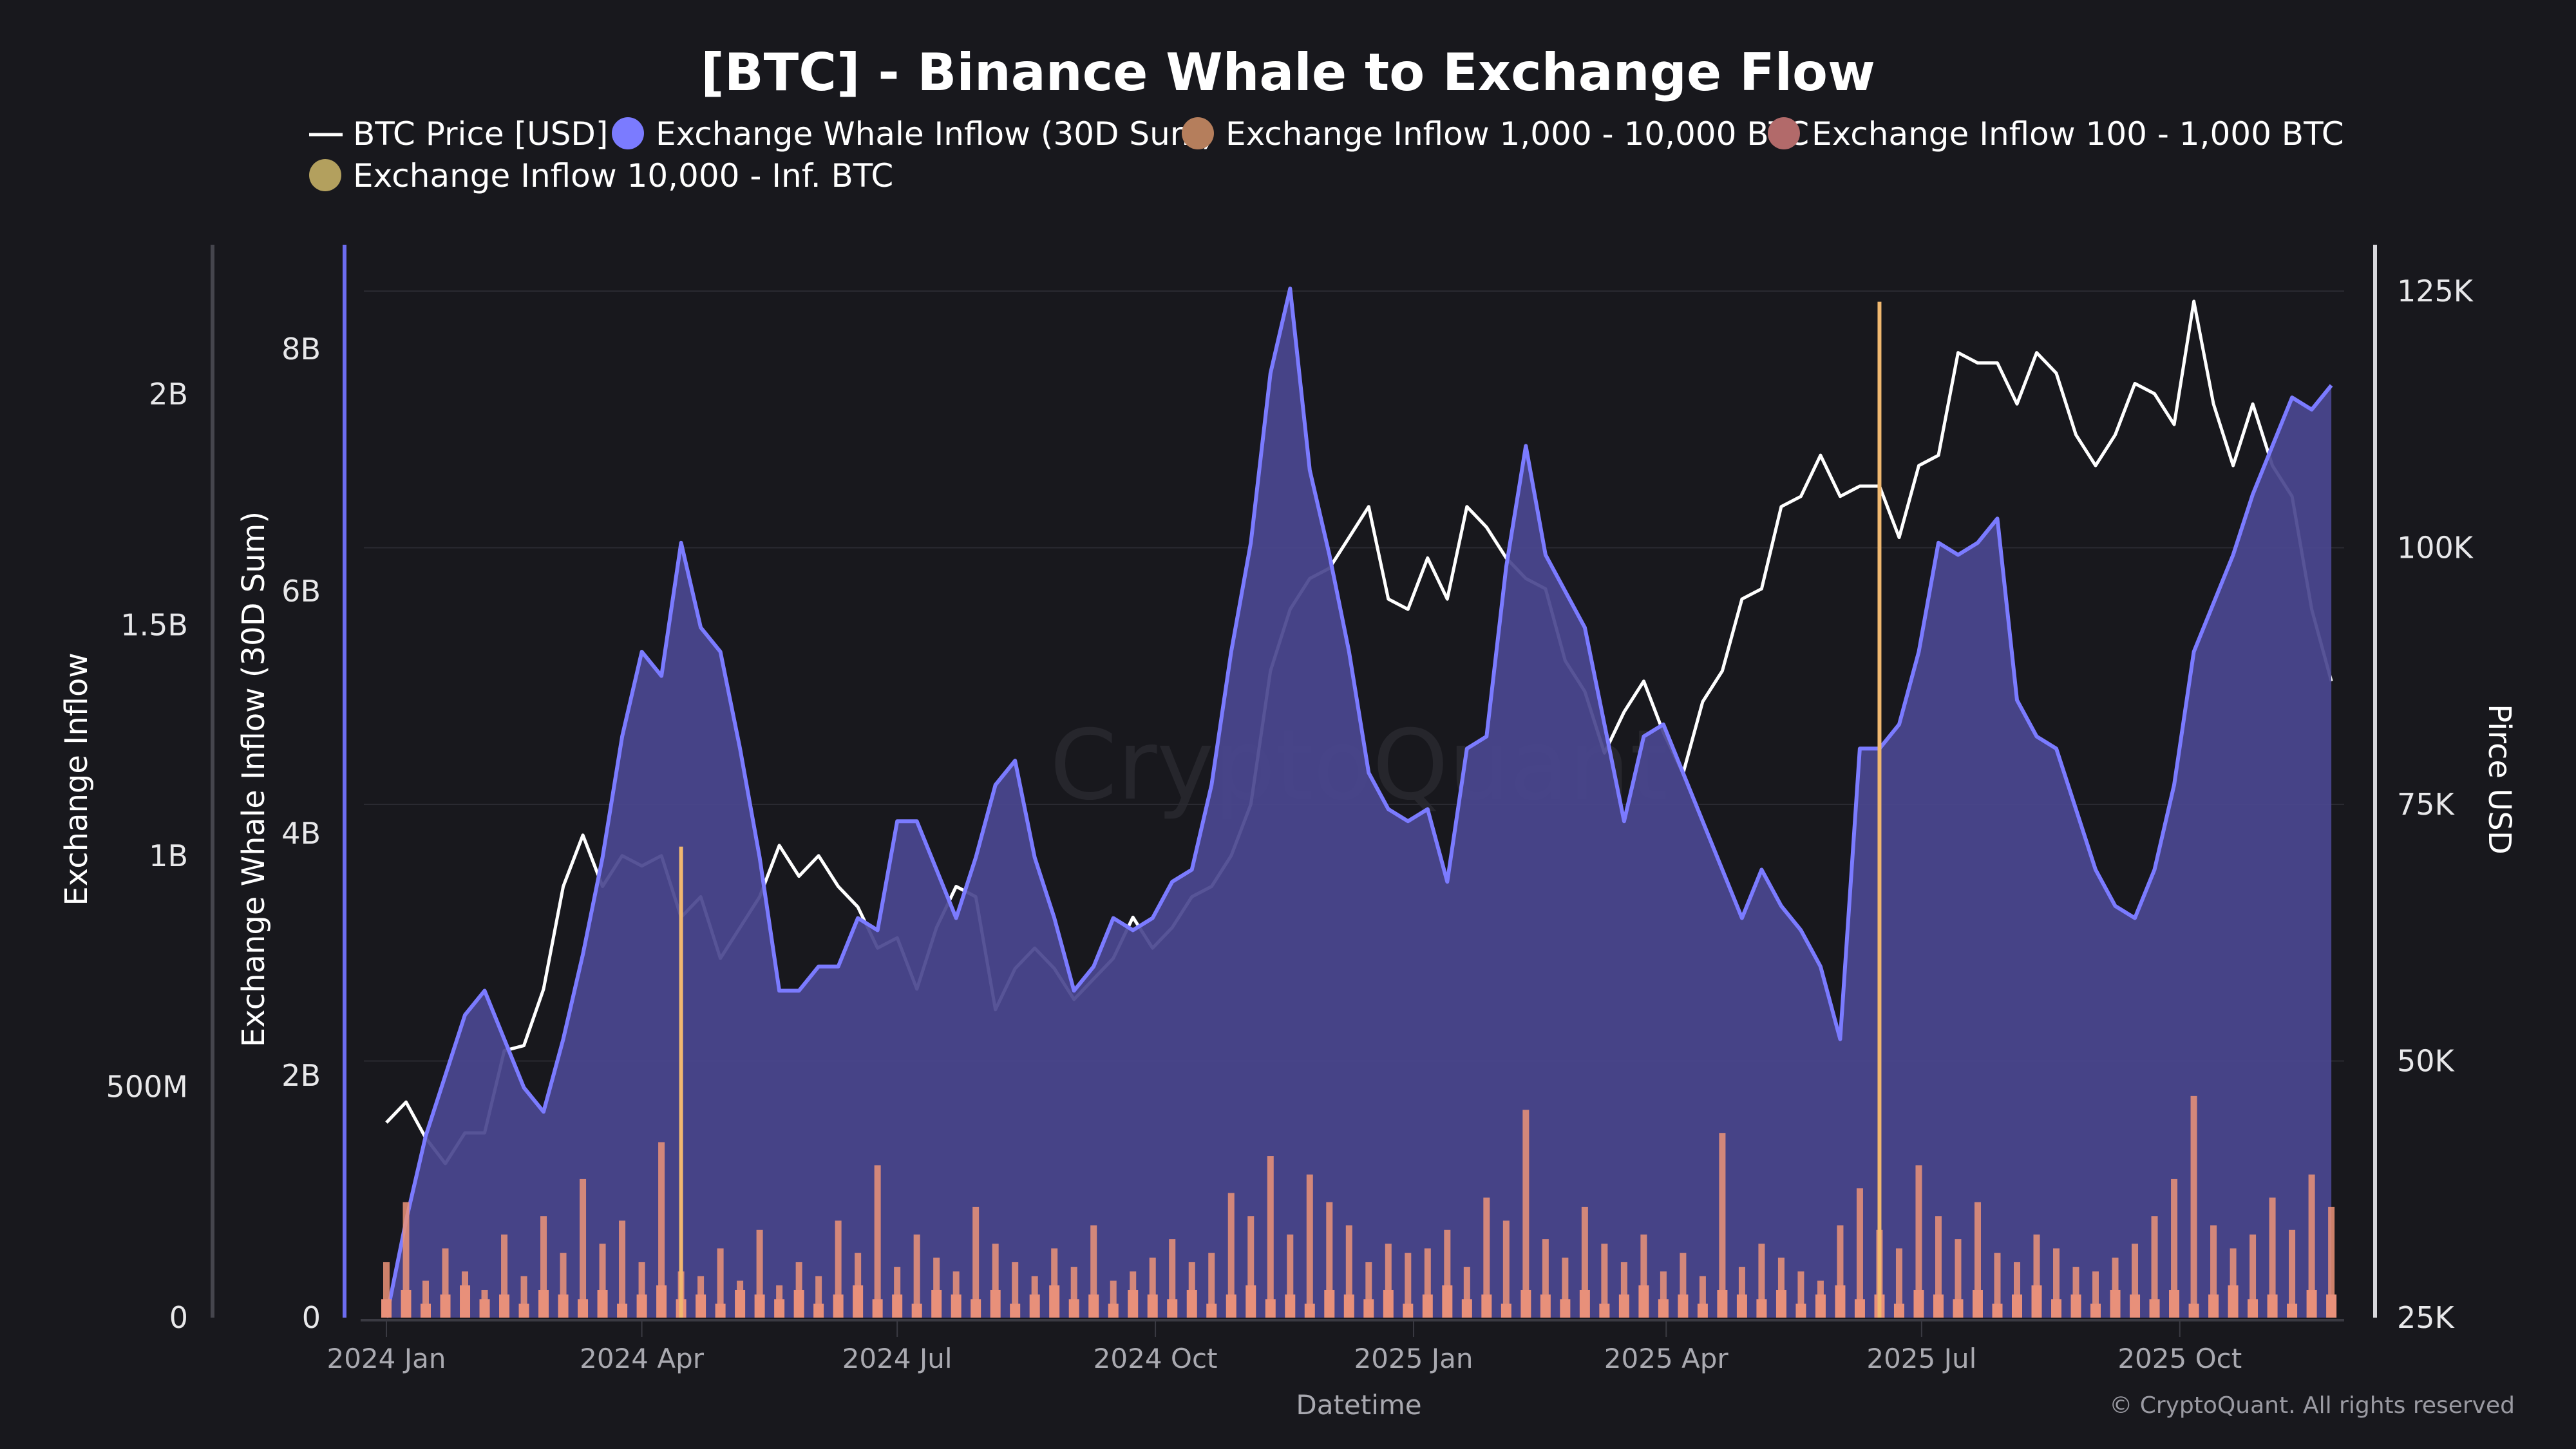 This screenshot has height=1449, width=2576. I want to click on y-tick-price: 50K, so click(2427, 1061).